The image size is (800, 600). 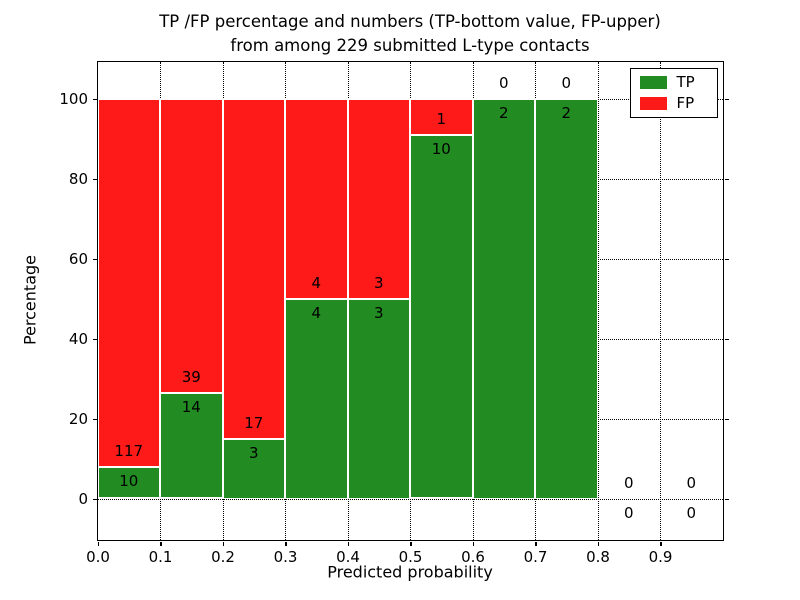 What do you see at coordinates (129, 451) in the screenshot?
I see `fp-count-label: 117` at bounding box center [129, 451].